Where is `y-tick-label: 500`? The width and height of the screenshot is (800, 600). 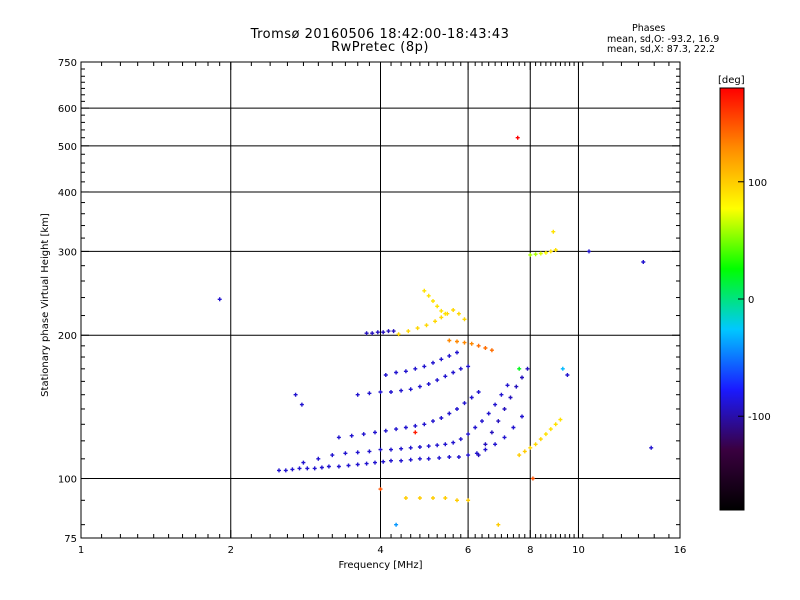 y-tick-label: 500 is located at coordinates (67, 147).